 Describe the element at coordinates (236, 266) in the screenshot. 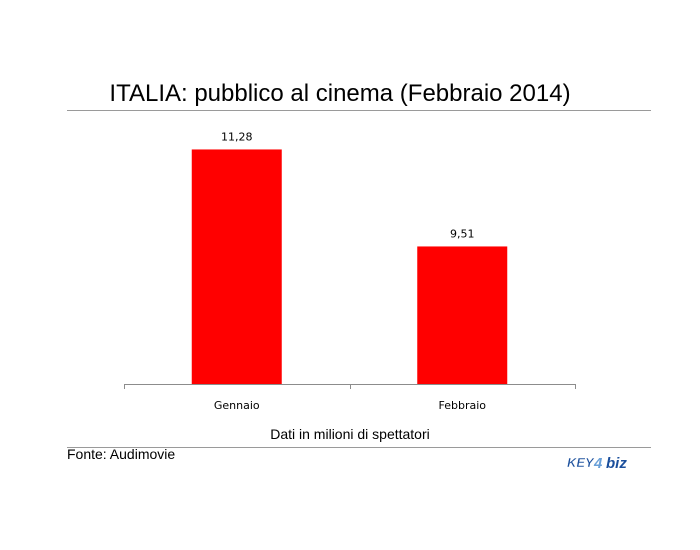

I see `bar-gennaio` at that location.